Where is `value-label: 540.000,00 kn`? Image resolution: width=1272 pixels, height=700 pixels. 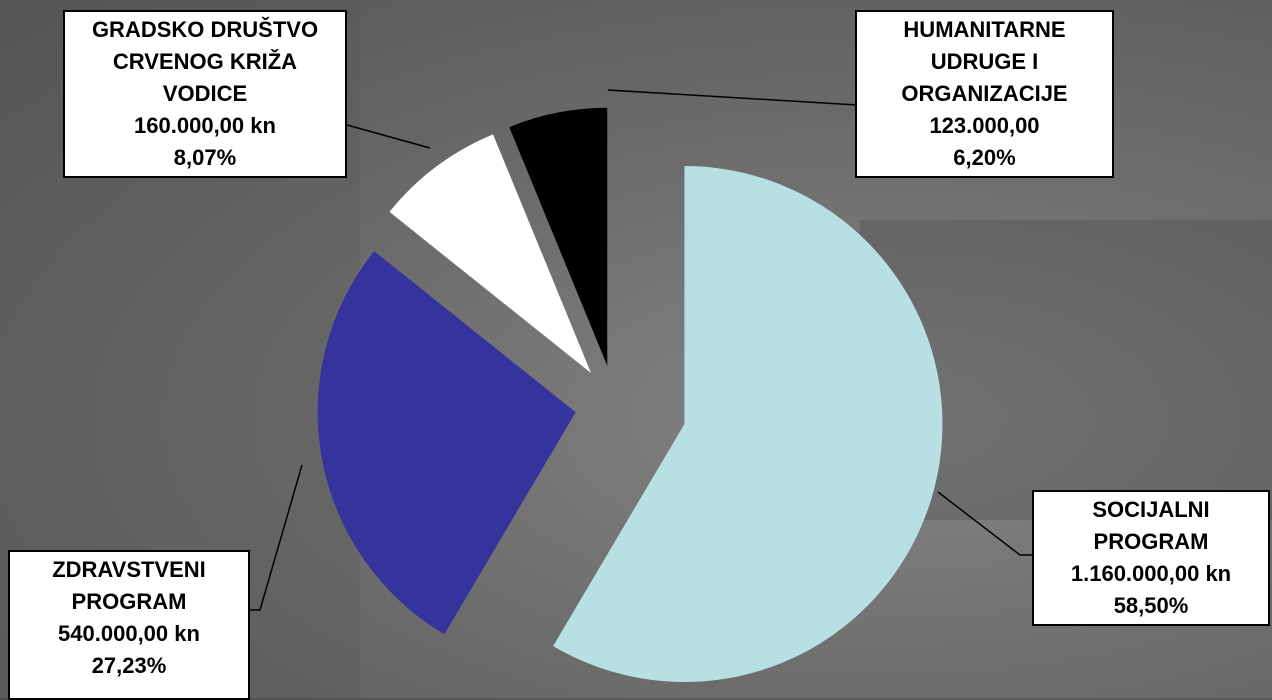
value-label: 540.000,00 kn is located at coordinates (129, 633).